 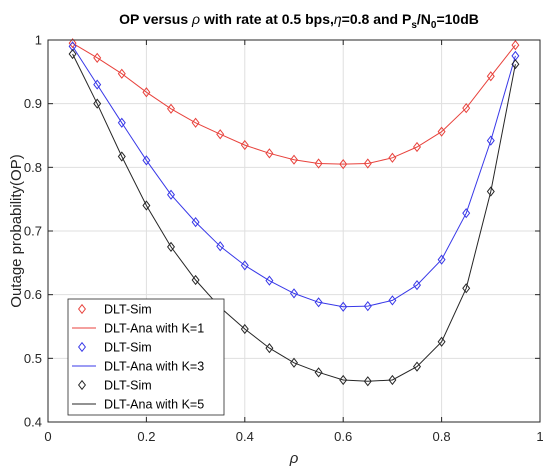 I want to click on x-tick-labels: 0 0.2 0.4 0.6 0.8 1, so click(x=293, y=436).